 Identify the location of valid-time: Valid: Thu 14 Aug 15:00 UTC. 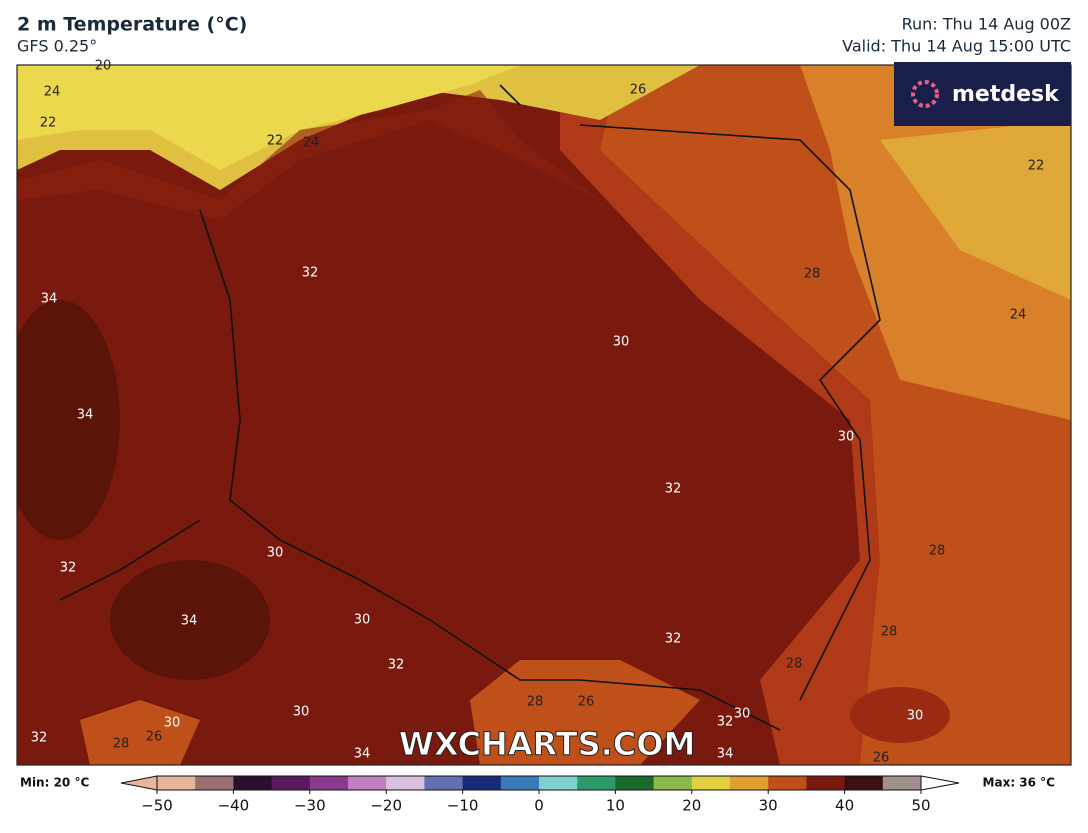
(956, 46).